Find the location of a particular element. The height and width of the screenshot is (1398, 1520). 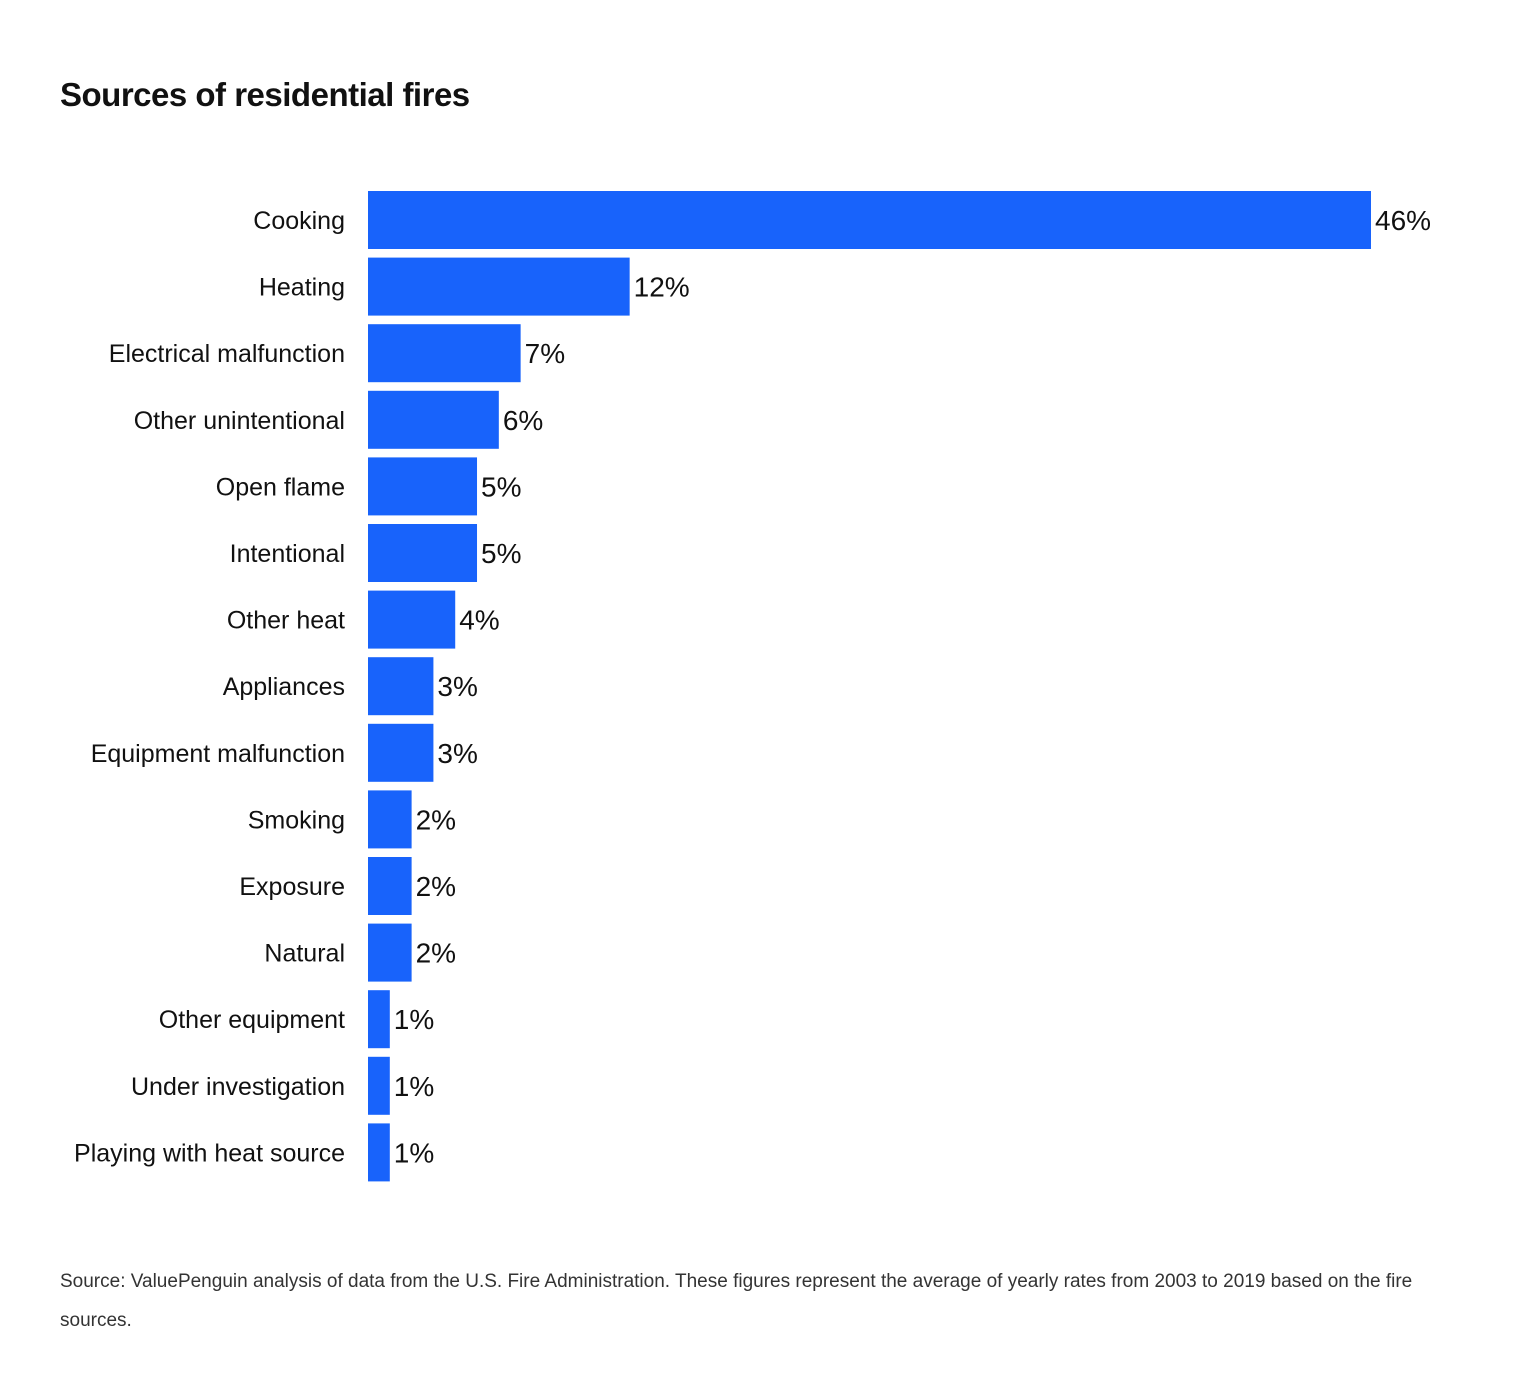

value-label: 12% is located at coordinates (662, 287).